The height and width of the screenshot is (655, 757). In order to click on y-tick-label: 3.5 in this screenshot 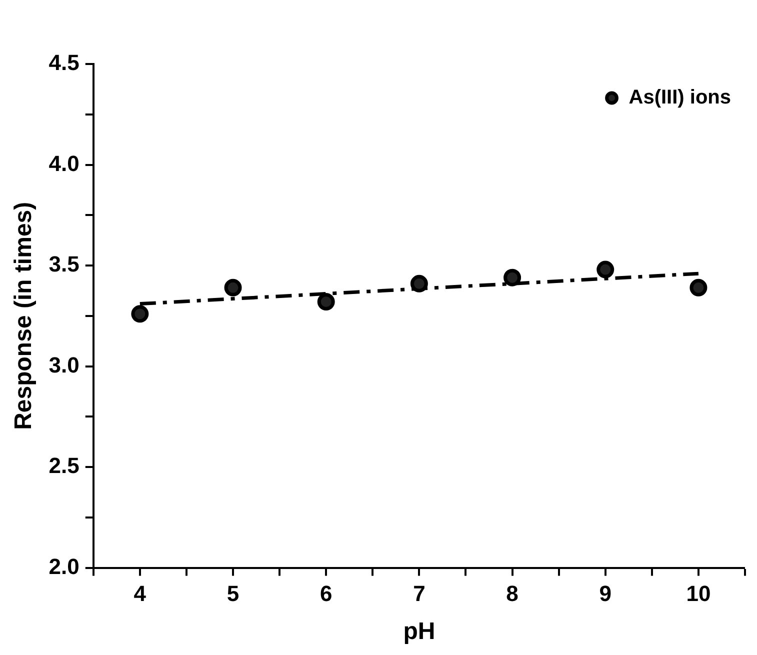, I will do `click(64, 264)`.